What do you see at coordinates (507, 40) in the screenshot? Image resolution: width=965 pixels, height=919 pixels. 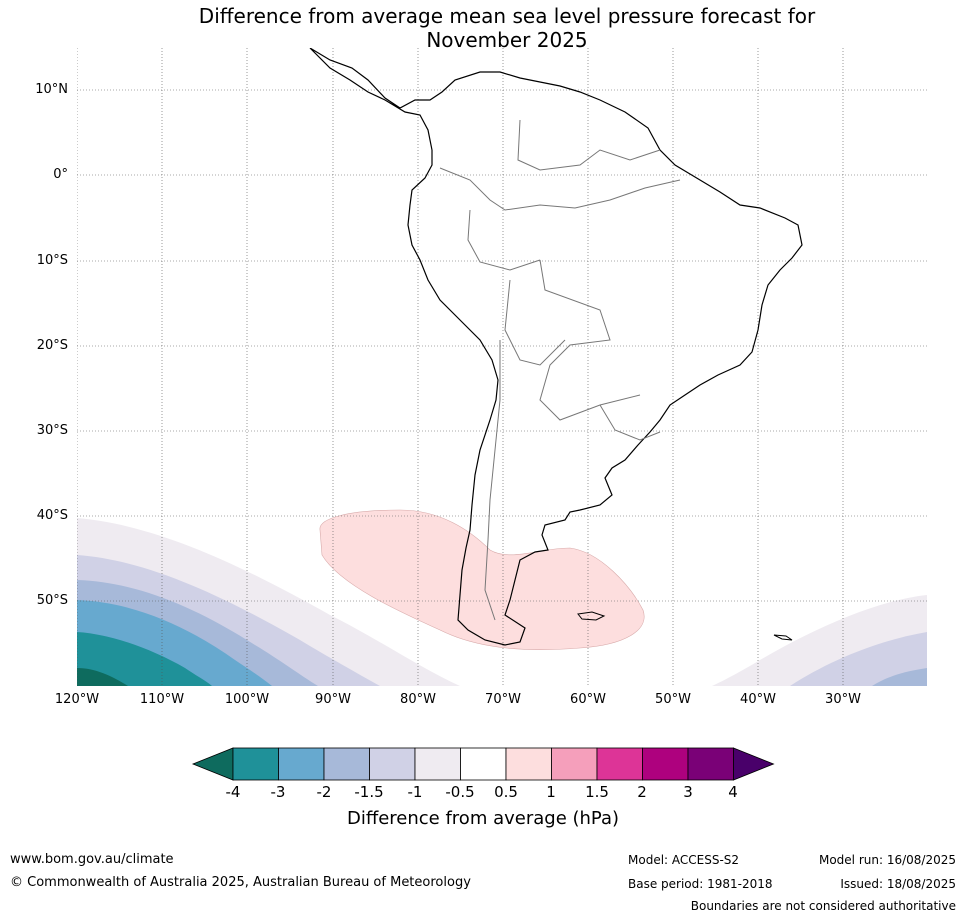 I see `title-line-2: November 2025` at bounding box center [507, 40].